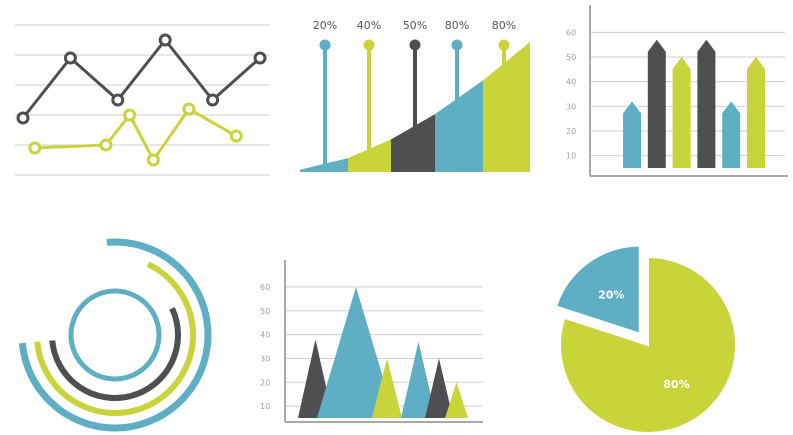 Image resolution: width=793 pixels, height=435 pixels. Describe the element at coordinates (457, 25) in the screenshot. I see `percent-label-3: 80%` at that location.